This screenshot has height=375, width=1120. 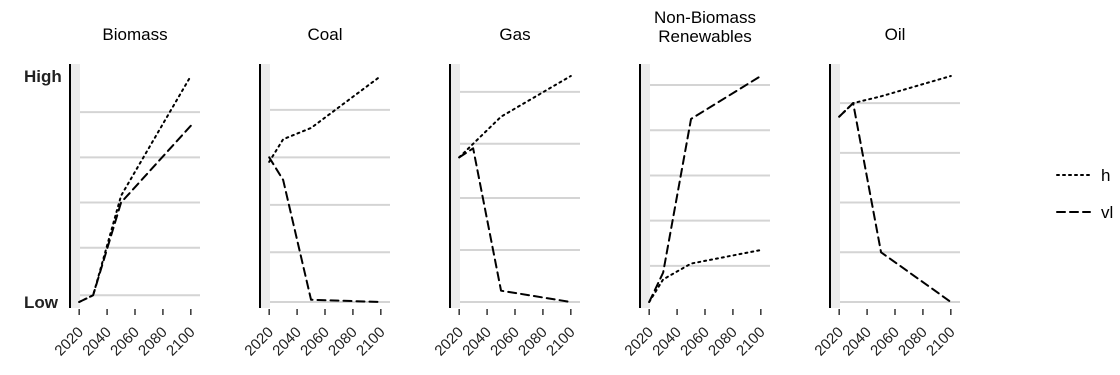 I want to click on legend-label-h: h, so click(x=1105, y=175).